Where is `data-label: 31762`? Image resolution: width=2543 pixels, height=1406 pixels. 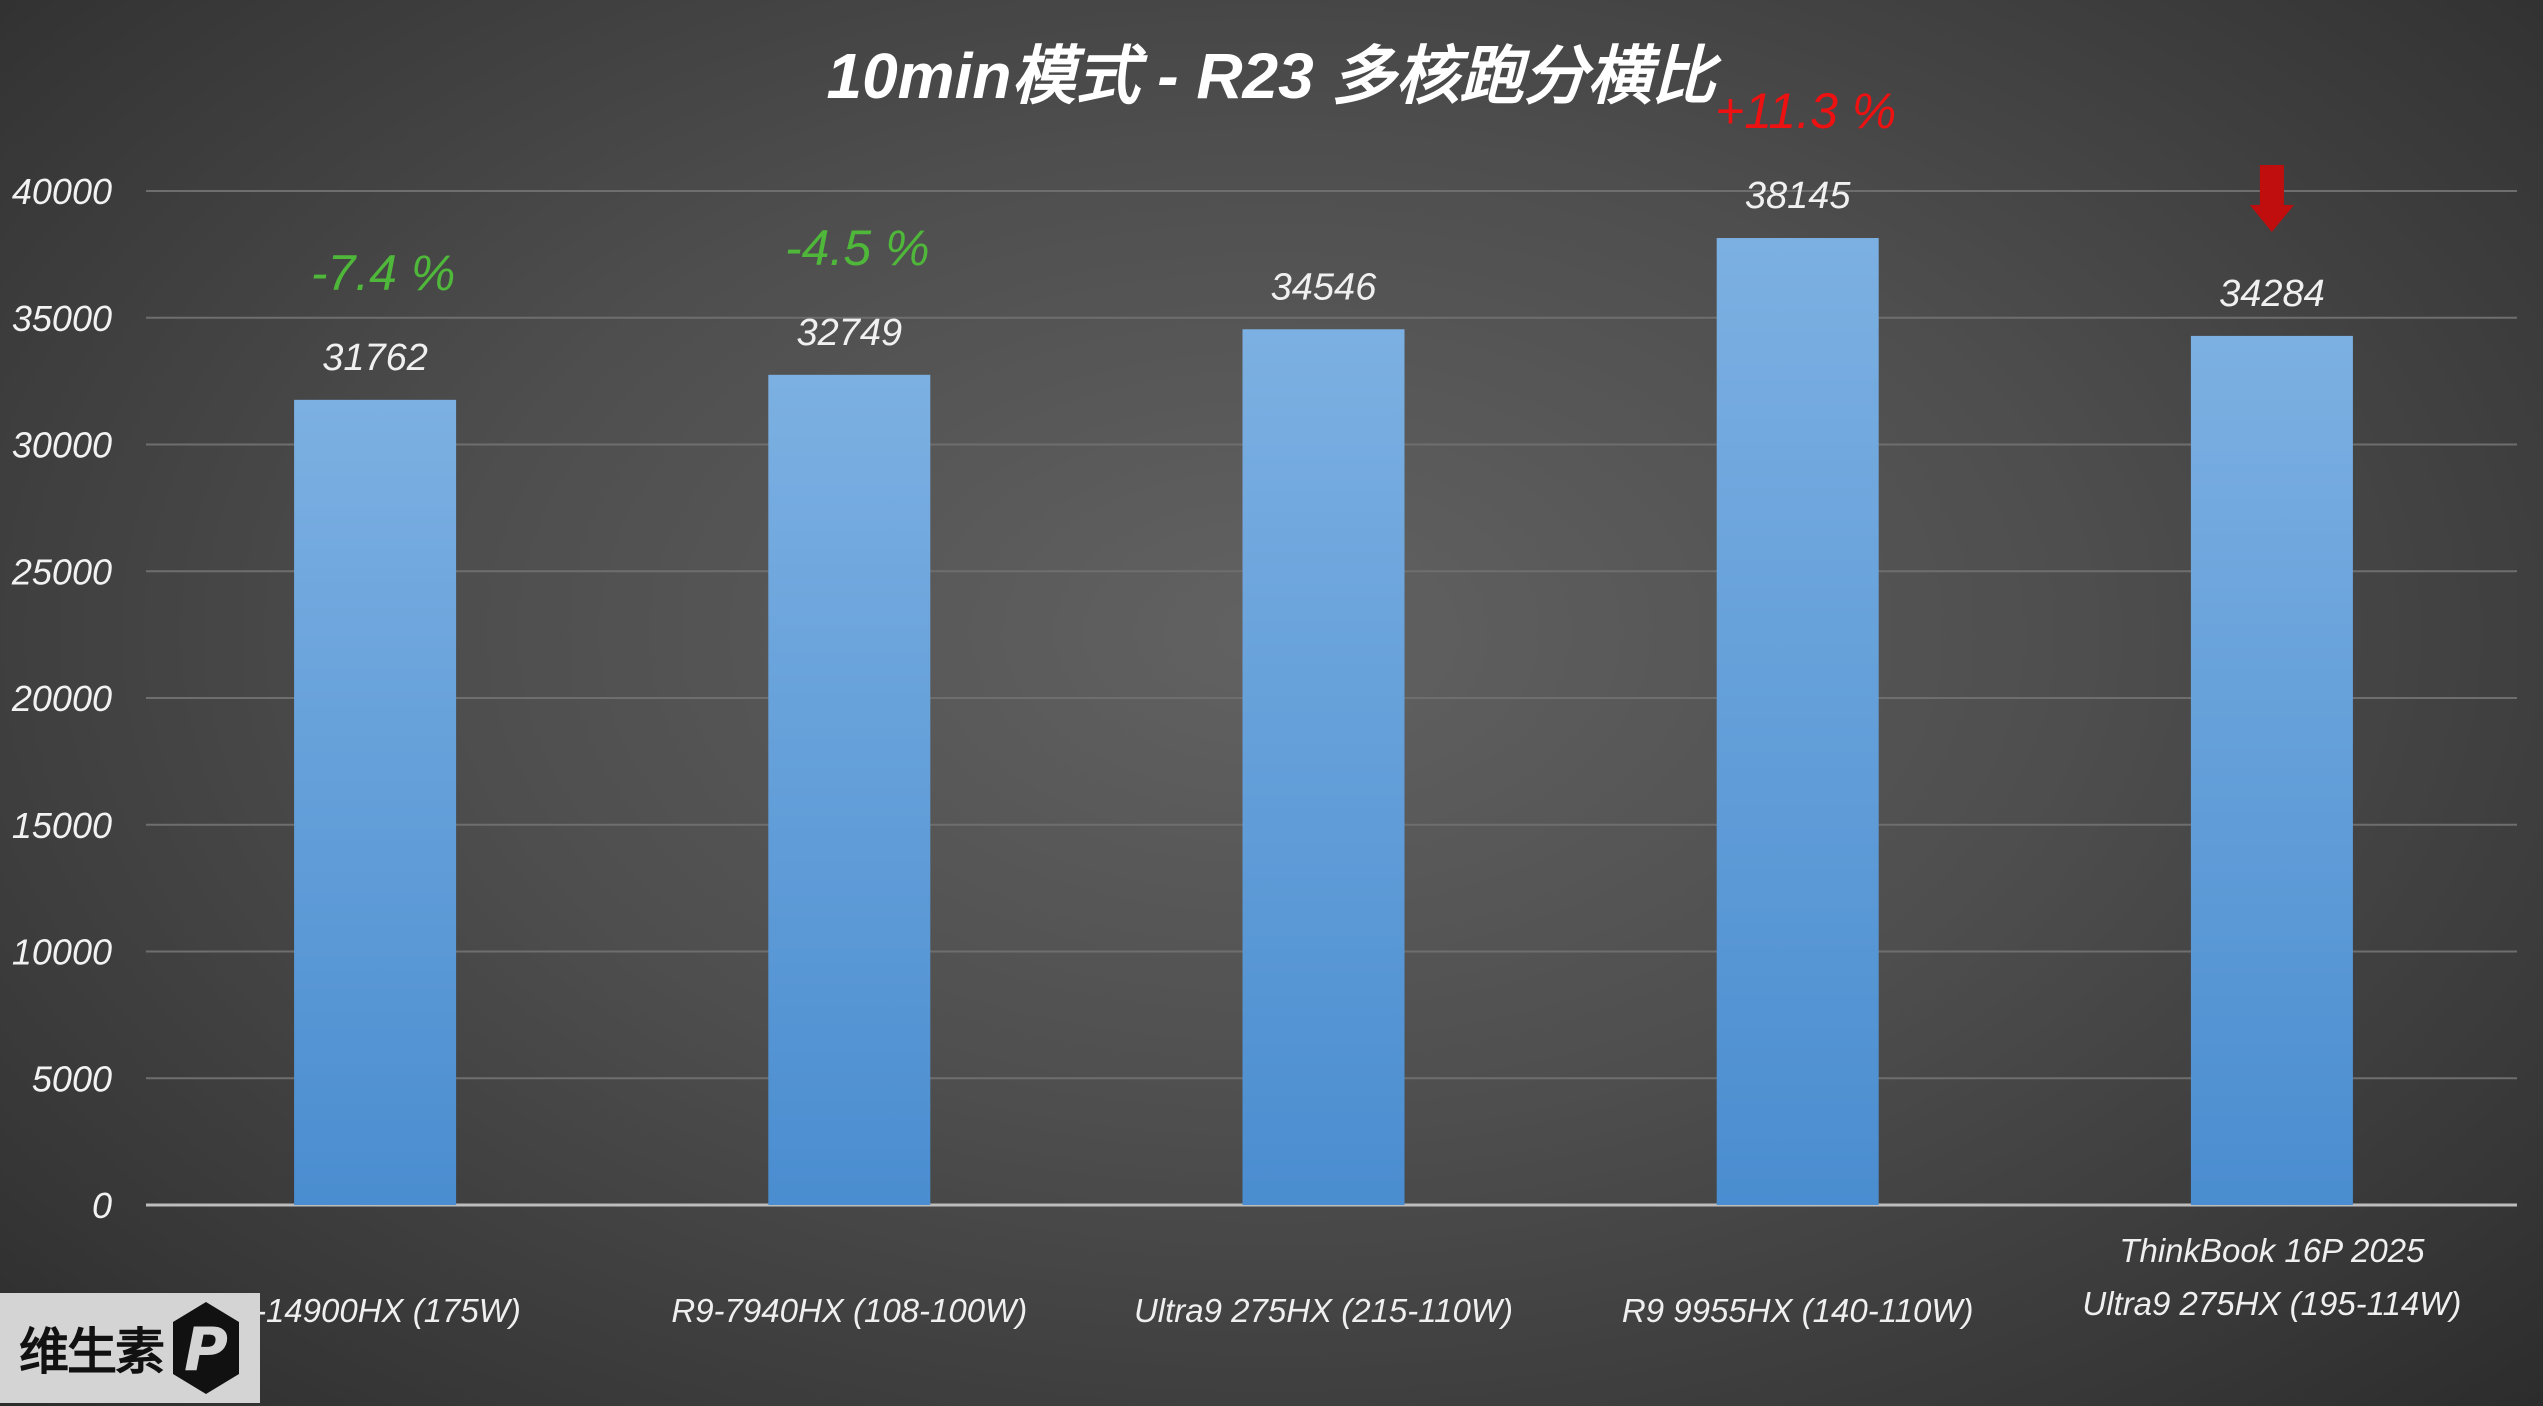
data-label: 31762 is located at coordinates (375, 358).